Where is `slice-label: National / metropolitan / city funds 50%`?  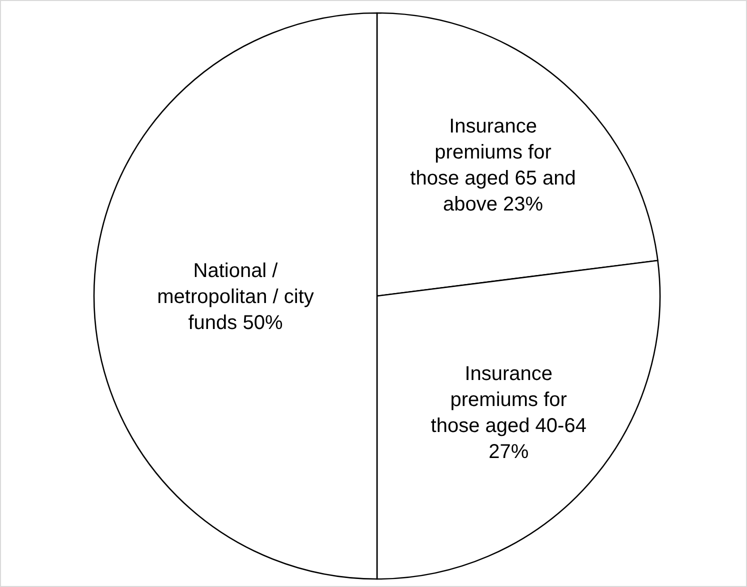 slice-label: National / metropolitan / city funds 50% is located at coordinates (235, 297).